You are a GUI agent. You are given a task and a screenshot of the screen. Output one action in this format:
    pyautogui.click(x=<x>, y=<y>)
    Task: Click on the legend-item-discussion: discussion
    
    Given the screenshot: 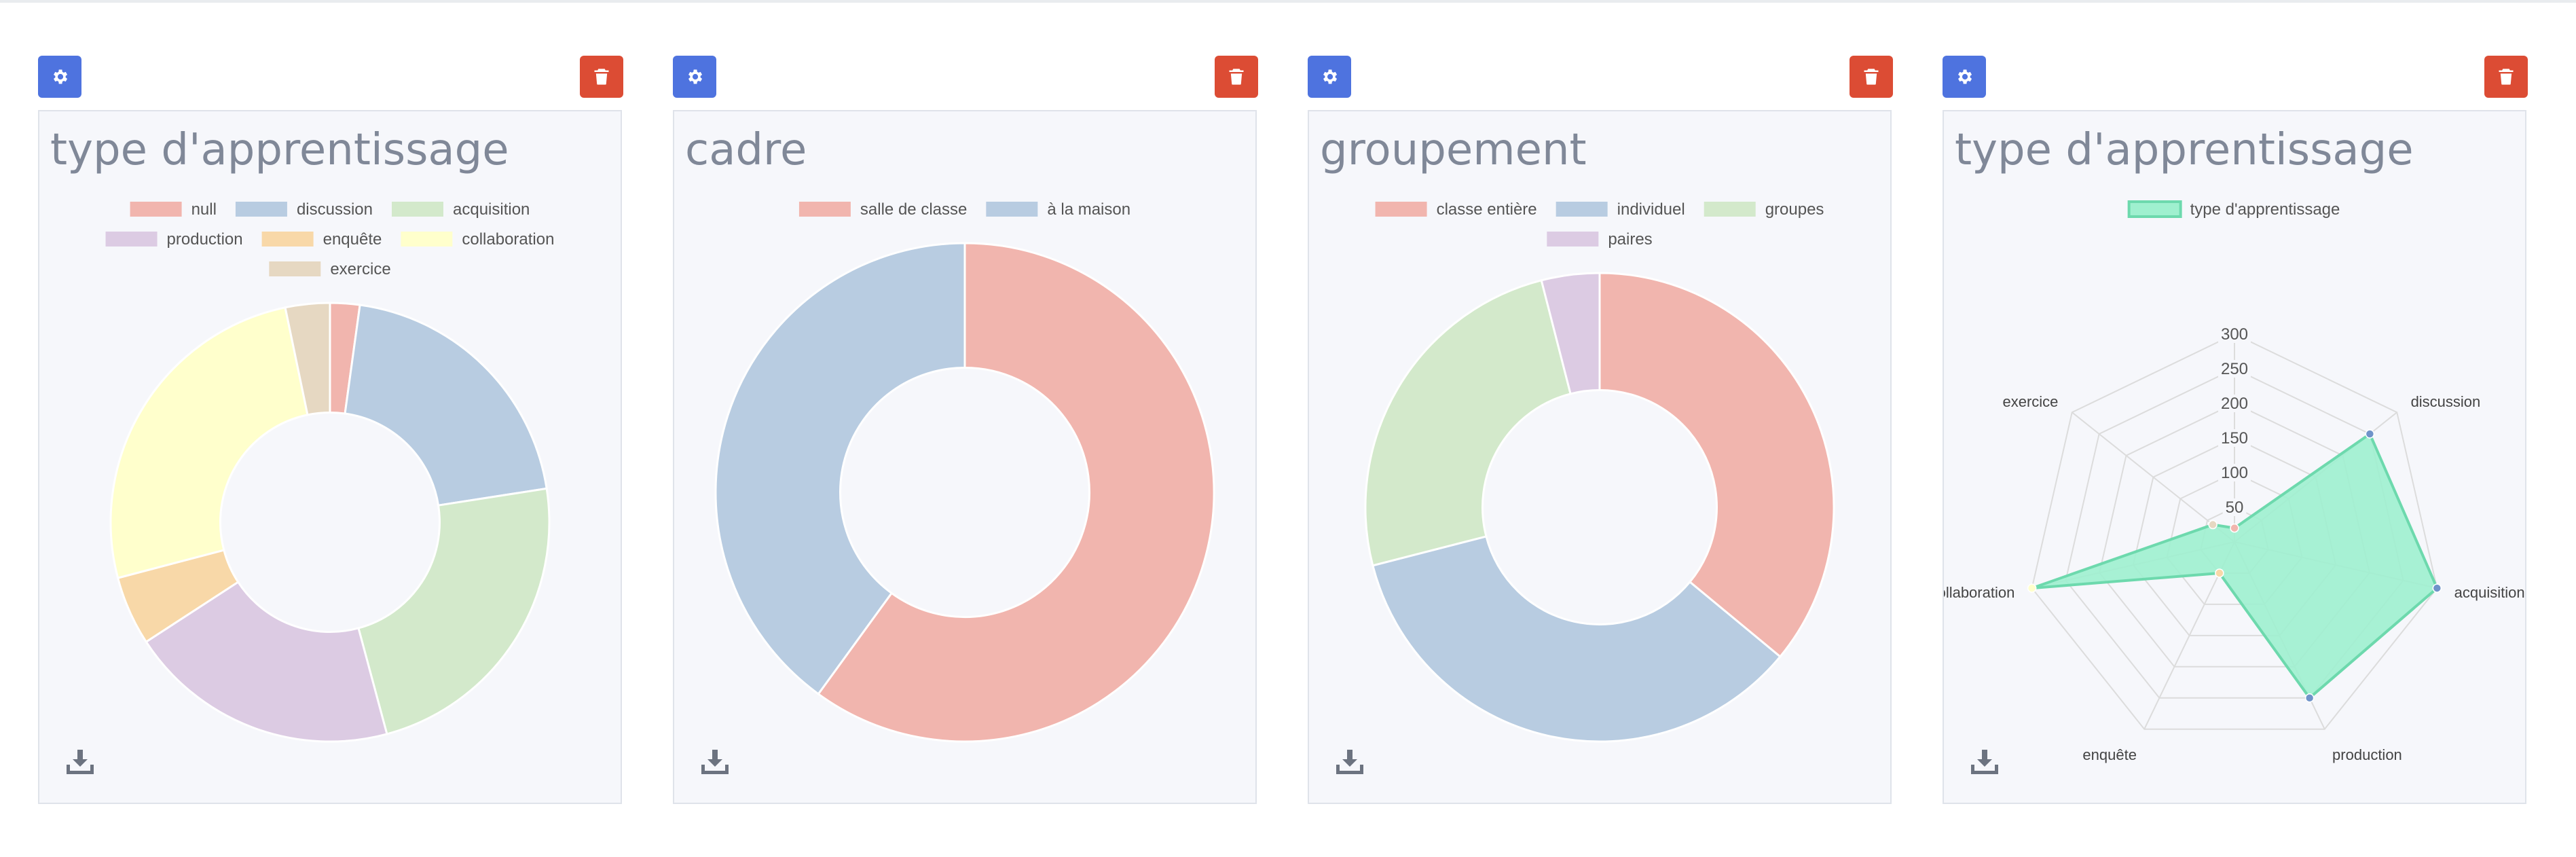 What is the action you would take?
    pyautogui.click(x=304, y=209)
    